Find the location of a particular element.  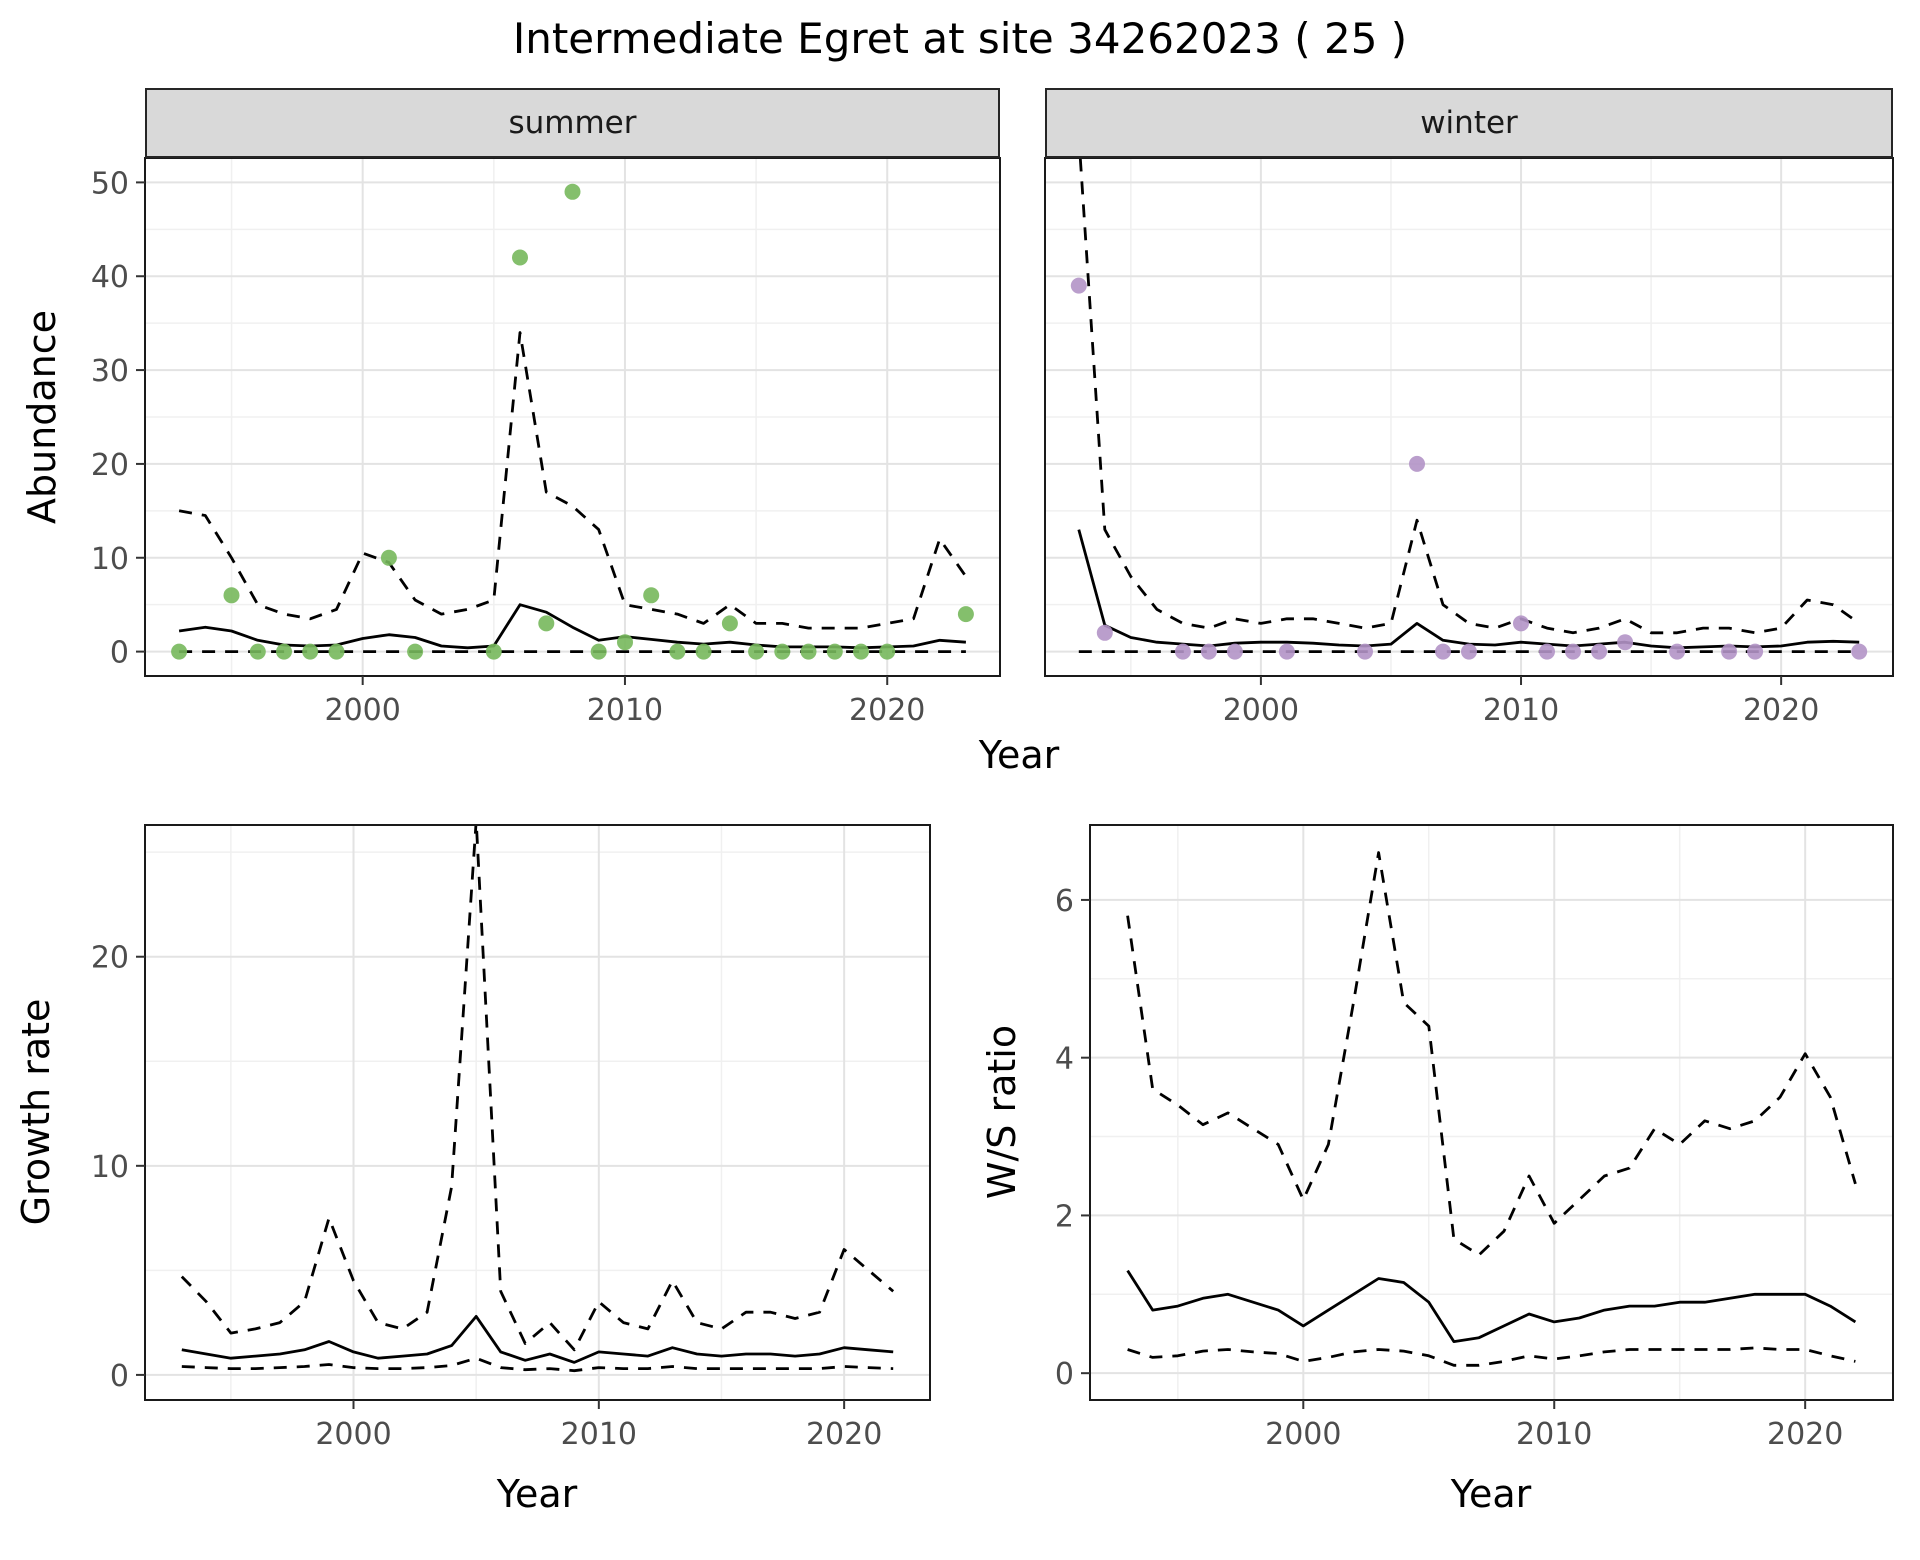

panel-growth-rate-series is located at coordinates (537, 1099).